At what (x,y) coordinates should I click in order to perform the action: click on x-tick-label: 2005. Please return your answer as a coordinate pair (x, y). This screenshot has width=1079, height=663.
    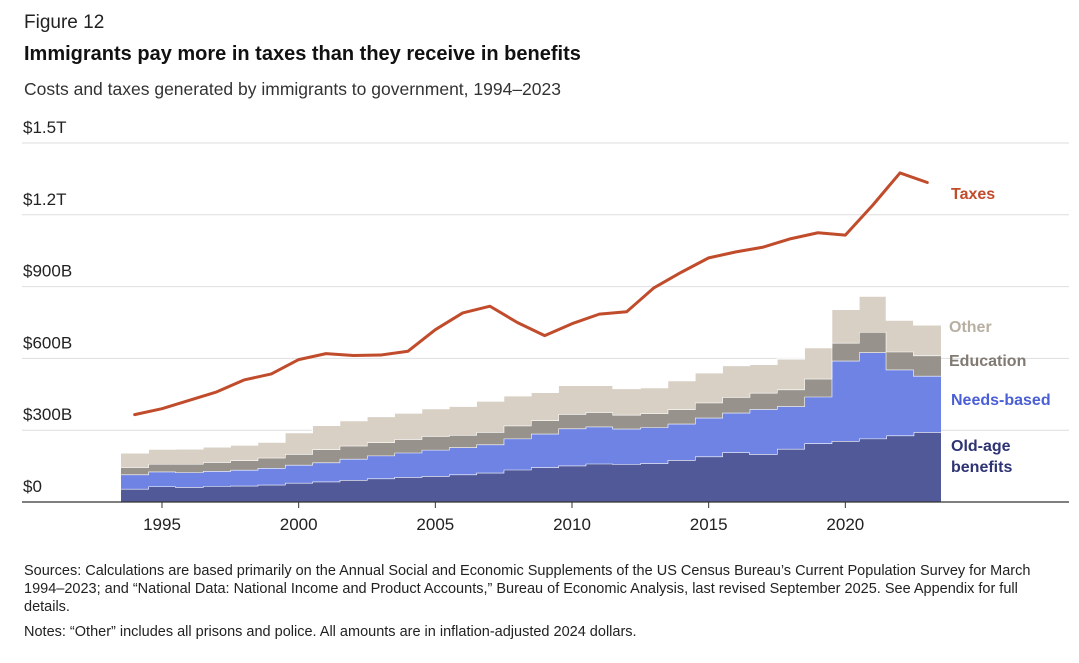
    Looking at the image, I should click on (435, 524).